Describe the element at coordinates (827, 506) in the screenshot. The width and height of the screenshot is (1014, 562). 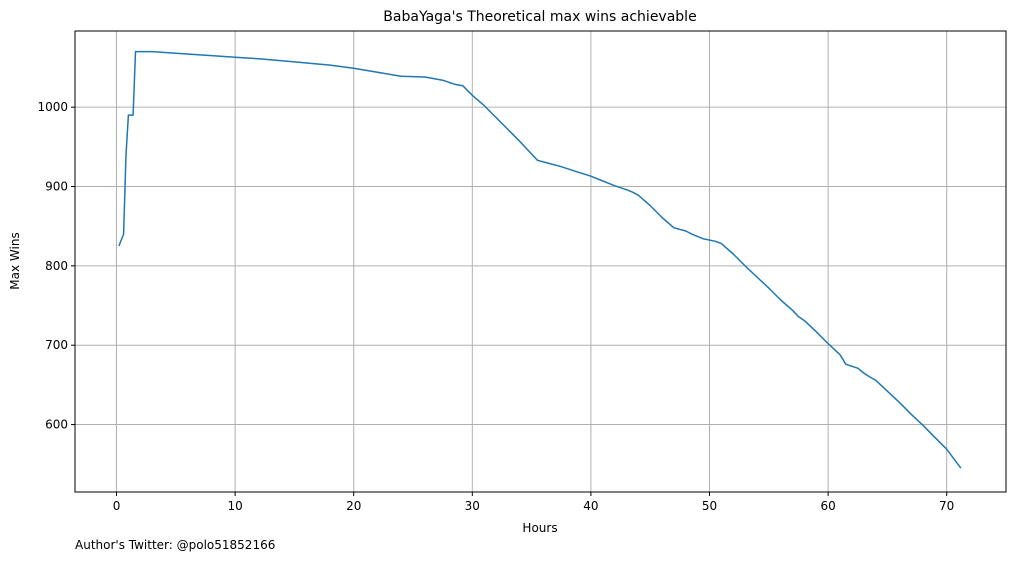
I see `x-tick-label: 60` at that location.